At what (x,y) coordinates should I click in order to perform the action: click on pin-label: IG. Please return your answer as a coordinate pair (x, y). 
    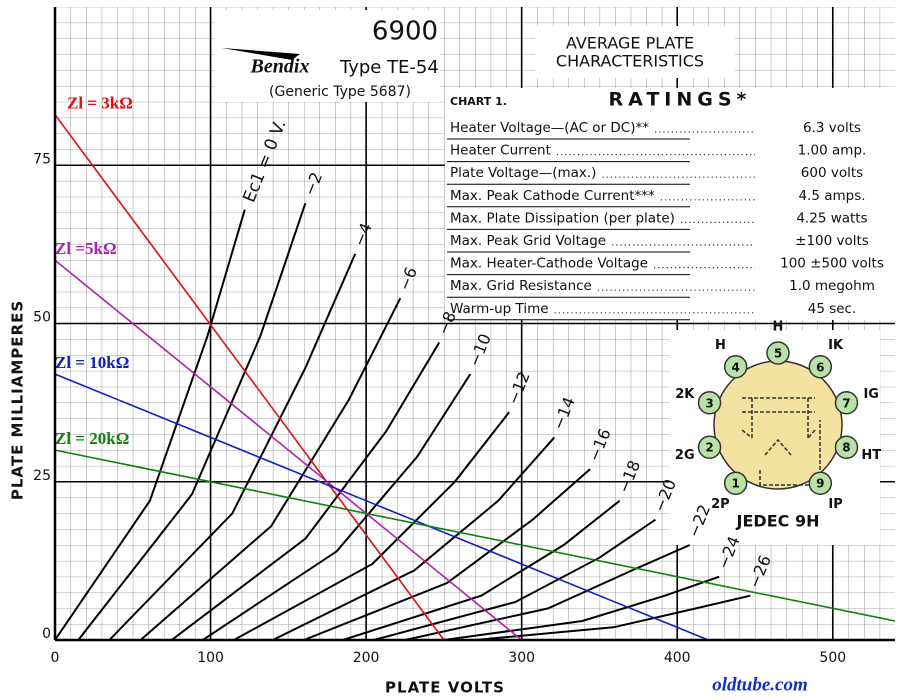
    Looking at the image, I should click on (871, 394).